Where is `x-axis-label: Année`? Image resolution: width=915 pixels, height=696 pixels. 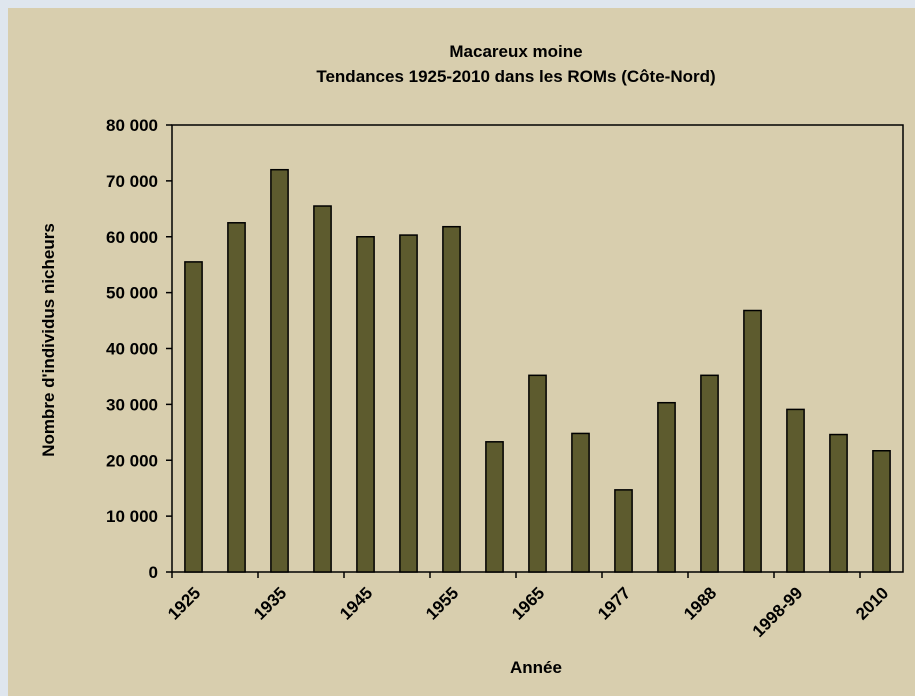
x-axis-label: Année is located at coordinates (536, 667).